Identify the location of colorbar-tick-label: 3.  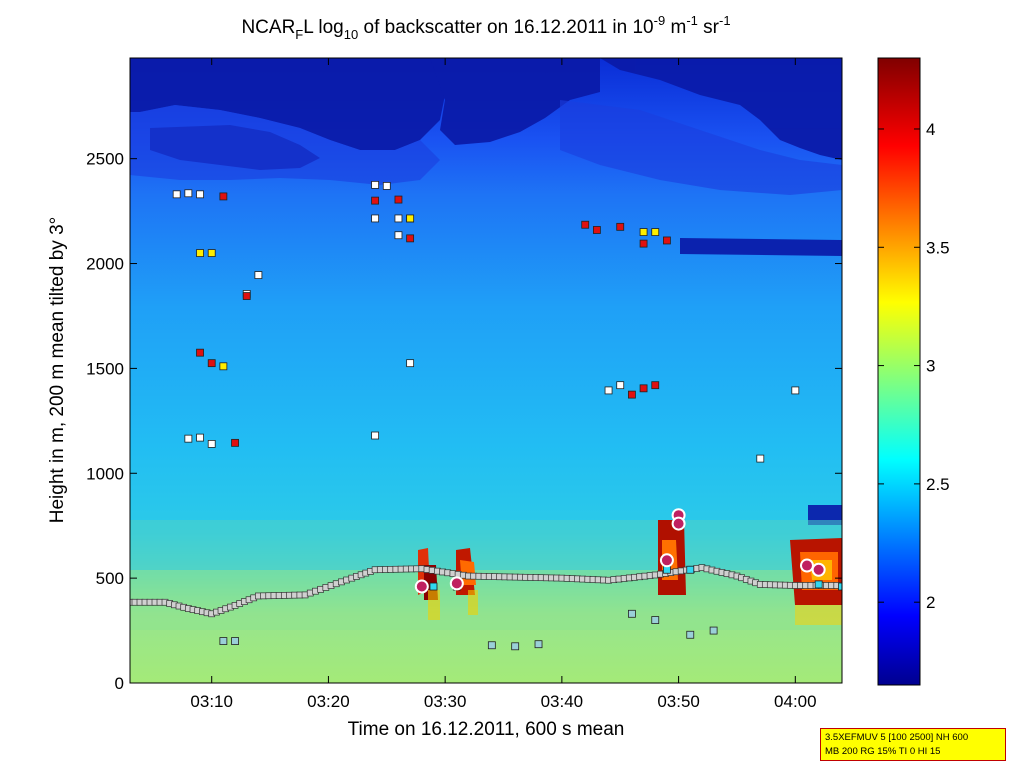
(930, 366).